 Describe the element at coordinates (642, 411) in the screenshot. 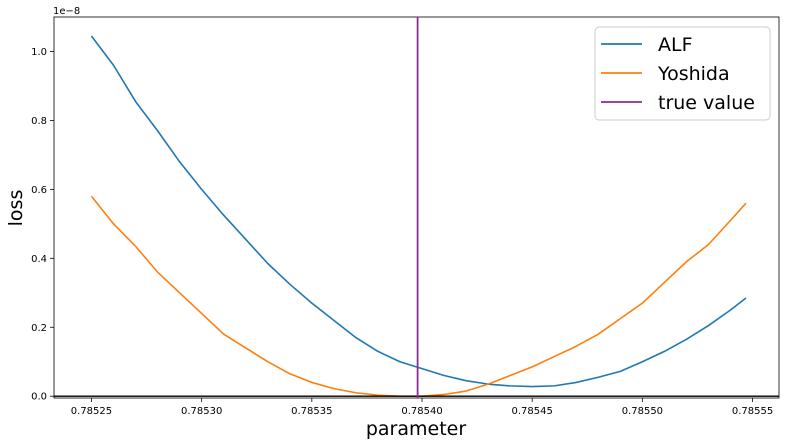

I see `x-tick-label: 0.78550` at that location.